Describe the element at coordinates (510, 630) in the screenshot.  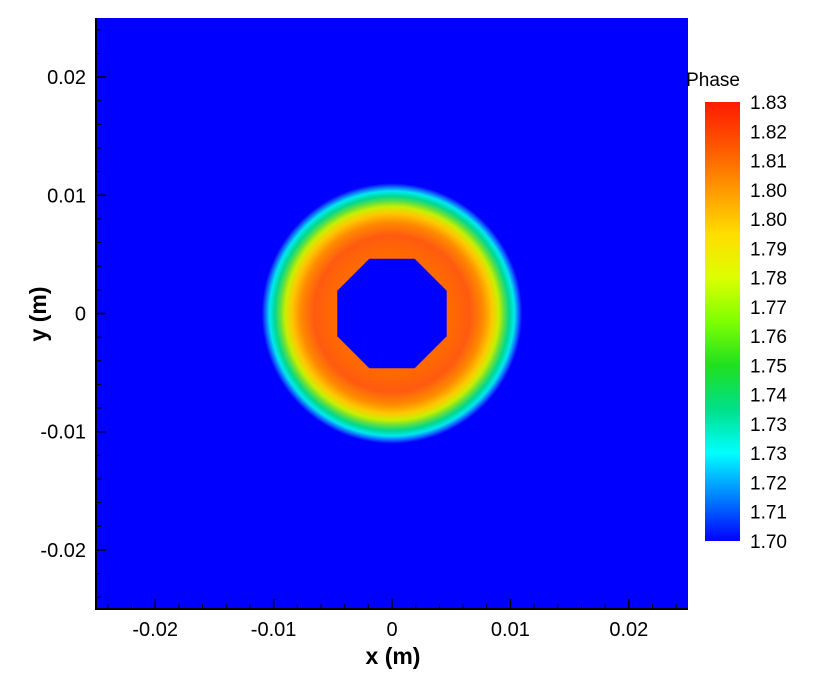
I see `x-tick-label: 0.01` at that location.